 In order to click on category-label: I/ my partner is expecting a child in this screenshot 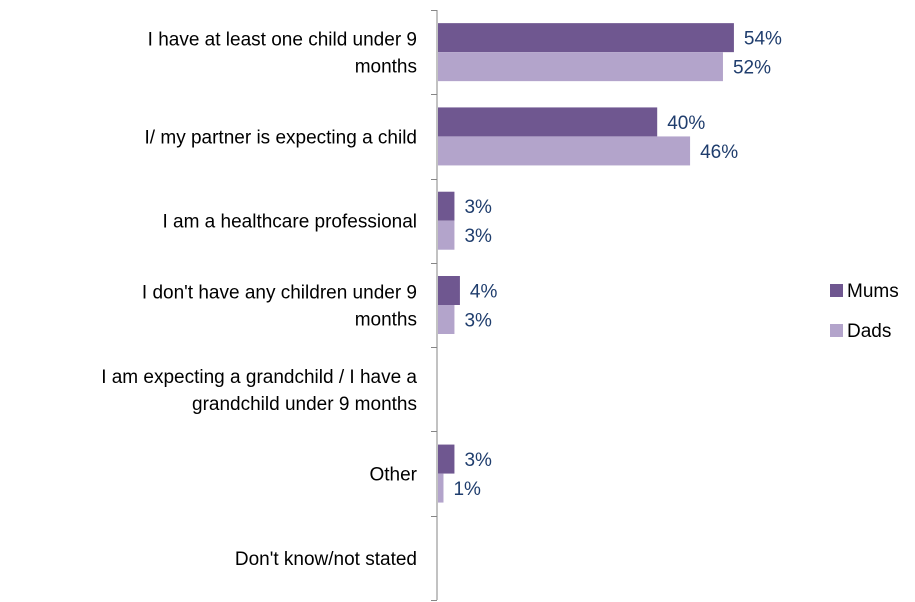, I will do `click(281, 137)`.